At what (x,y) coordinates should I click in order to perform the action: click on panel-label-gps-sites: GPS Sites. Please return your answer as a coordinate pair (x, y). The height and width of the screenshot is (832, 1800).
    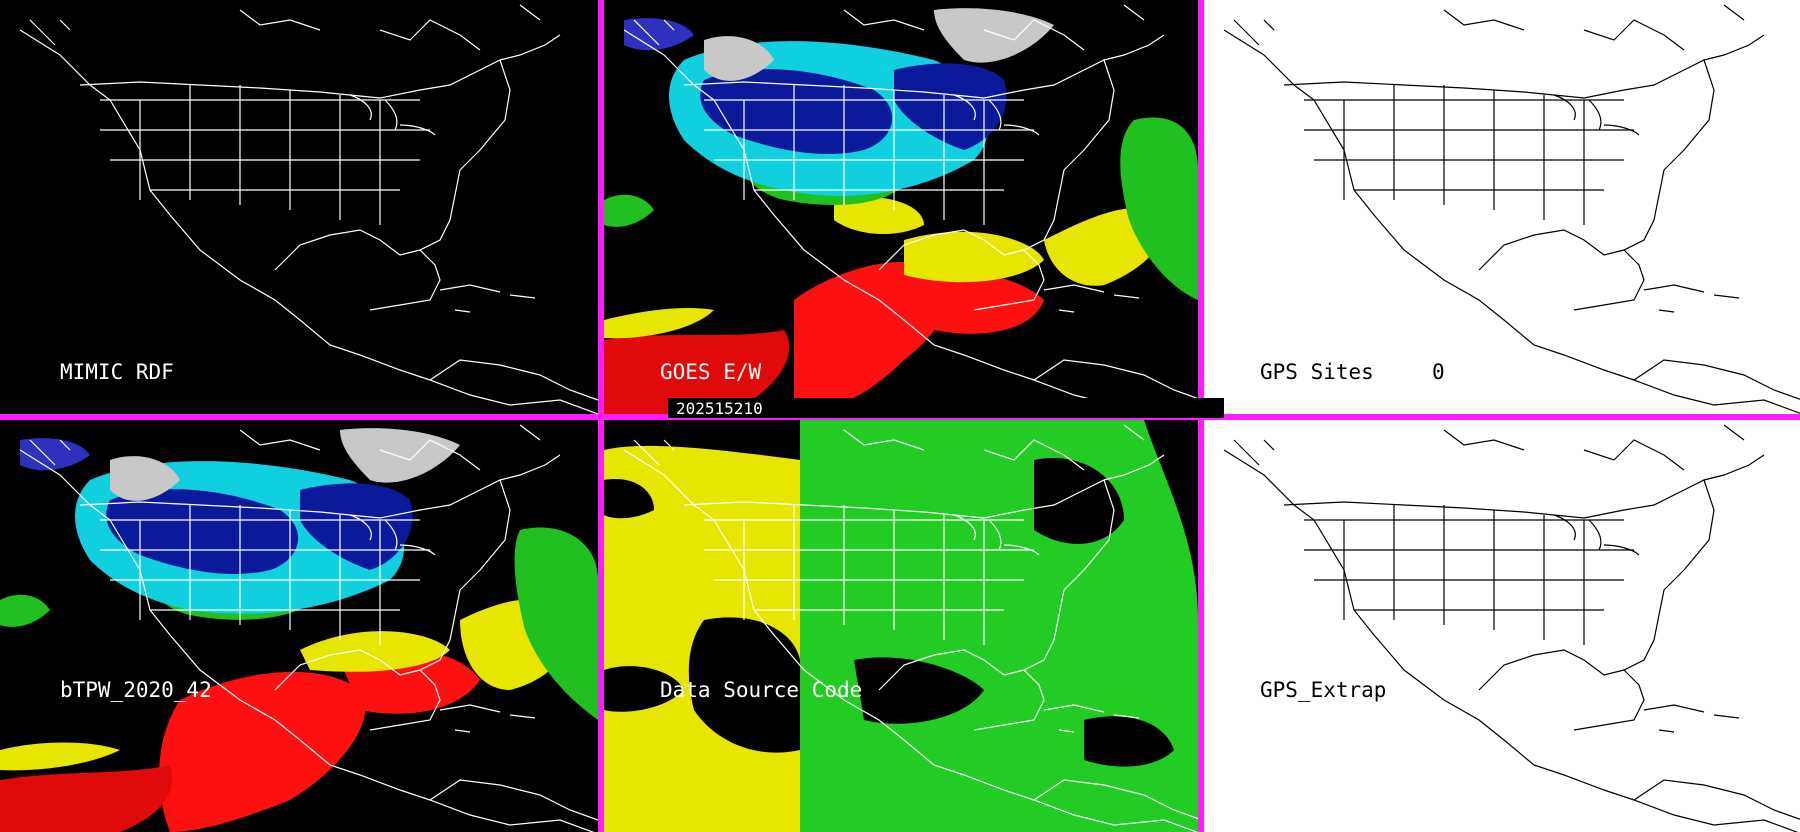
    Looking at the image, I should click on (1317, 372).